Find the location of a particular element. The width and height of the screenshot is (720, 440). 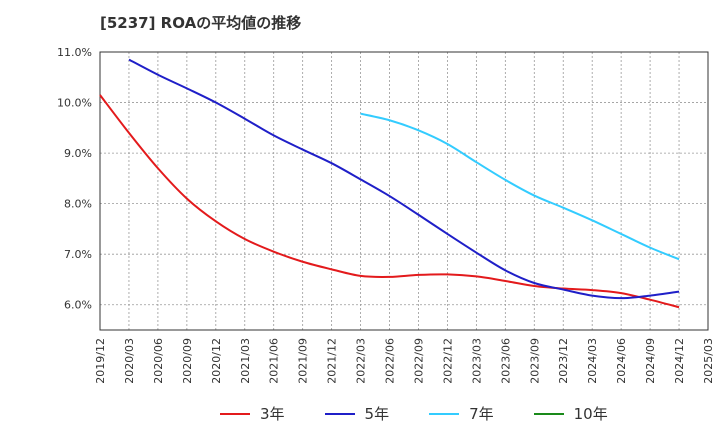

legend-label: 3年 is located at coordinates (272, 414).